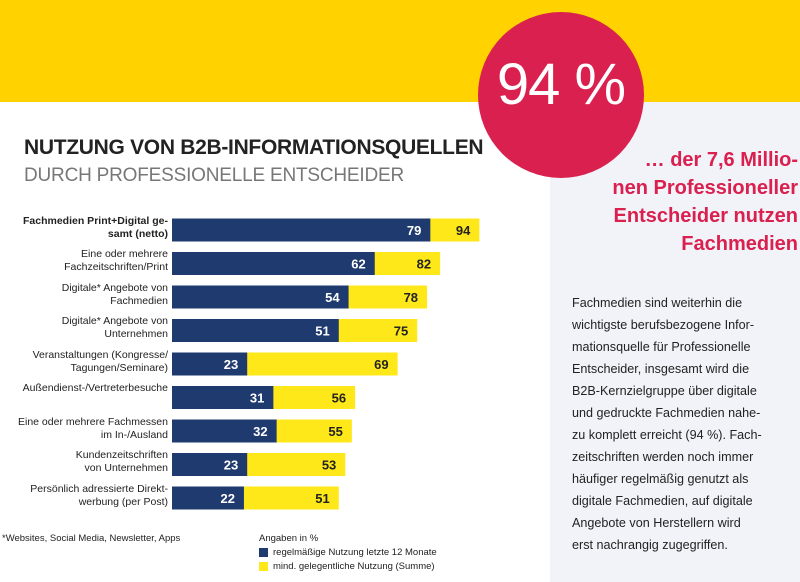  Describe the element at coordinates (660, 479) in the screenshot. I see `body-line: häufiger regelmäßig genutzt als` at that location.